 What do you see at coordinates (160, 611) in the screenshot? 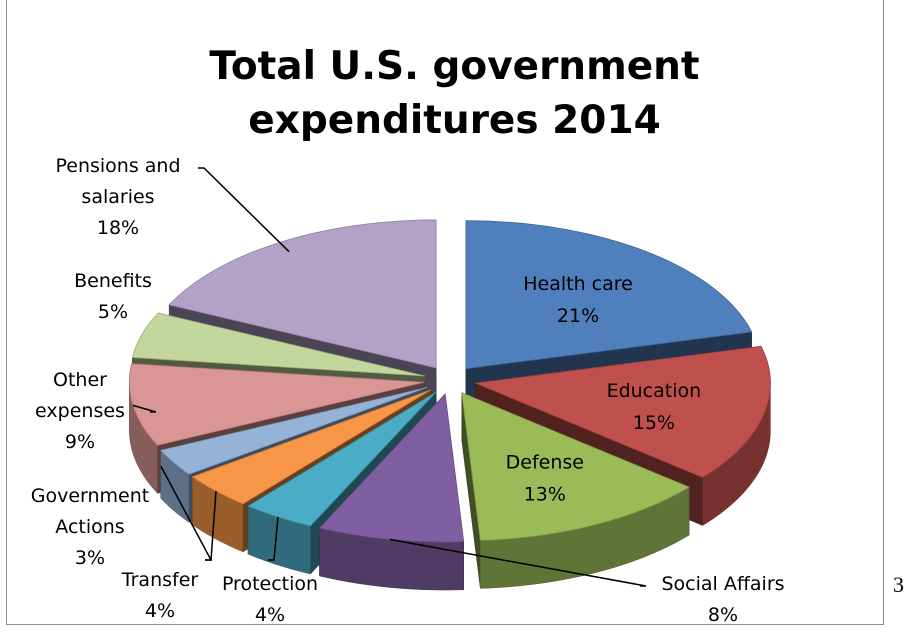
I see `value-transfer: 4%` at bounding box center [160, 611].